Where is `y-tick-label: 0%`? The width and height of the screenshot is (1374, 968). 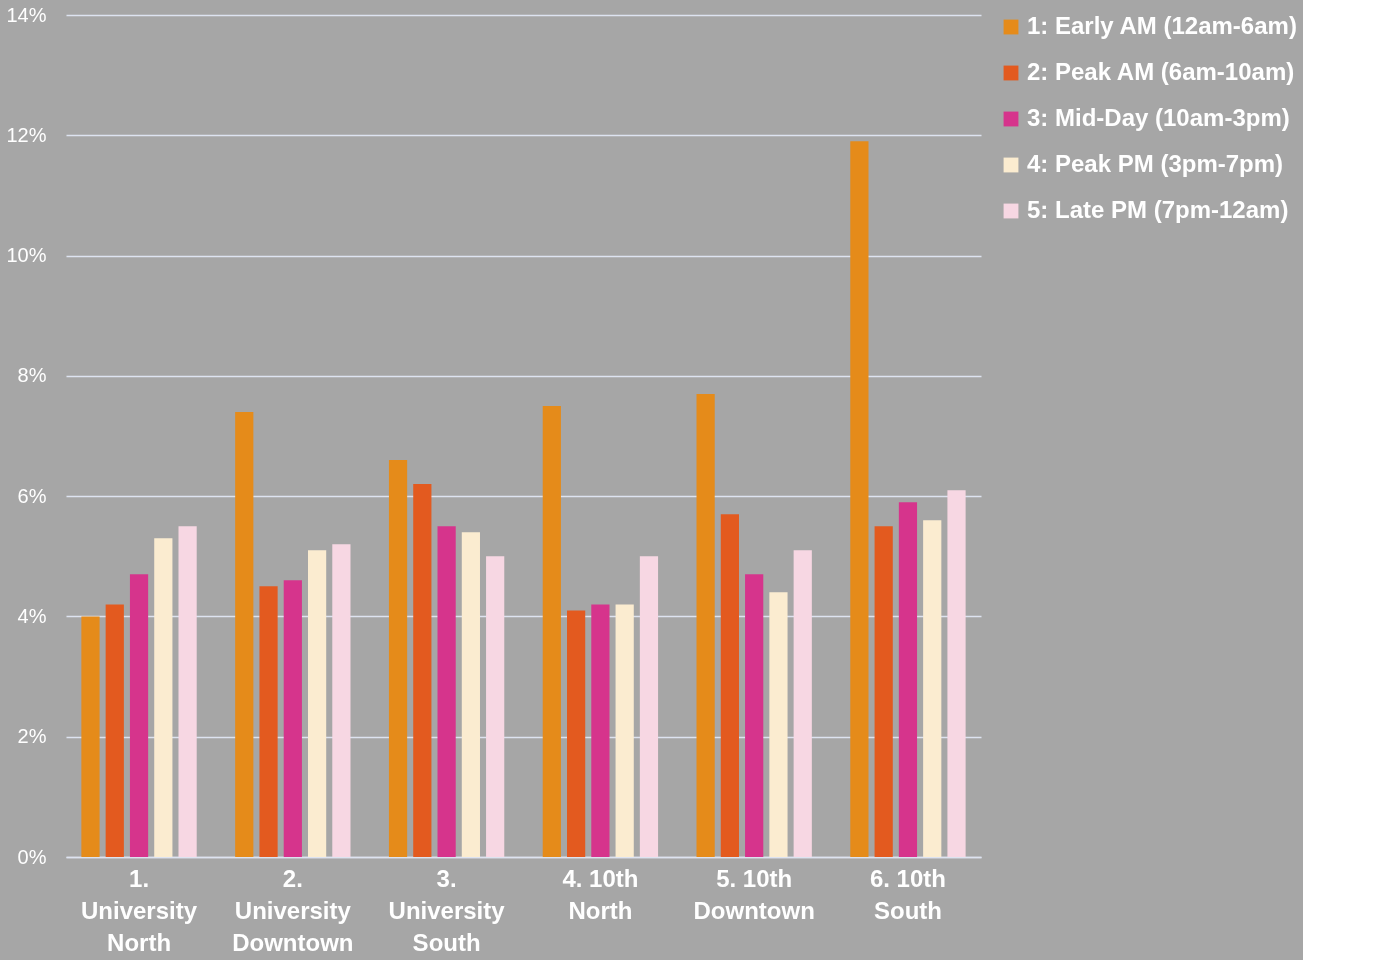
y-tick-label: 0% is located at coordinates (32, 856).